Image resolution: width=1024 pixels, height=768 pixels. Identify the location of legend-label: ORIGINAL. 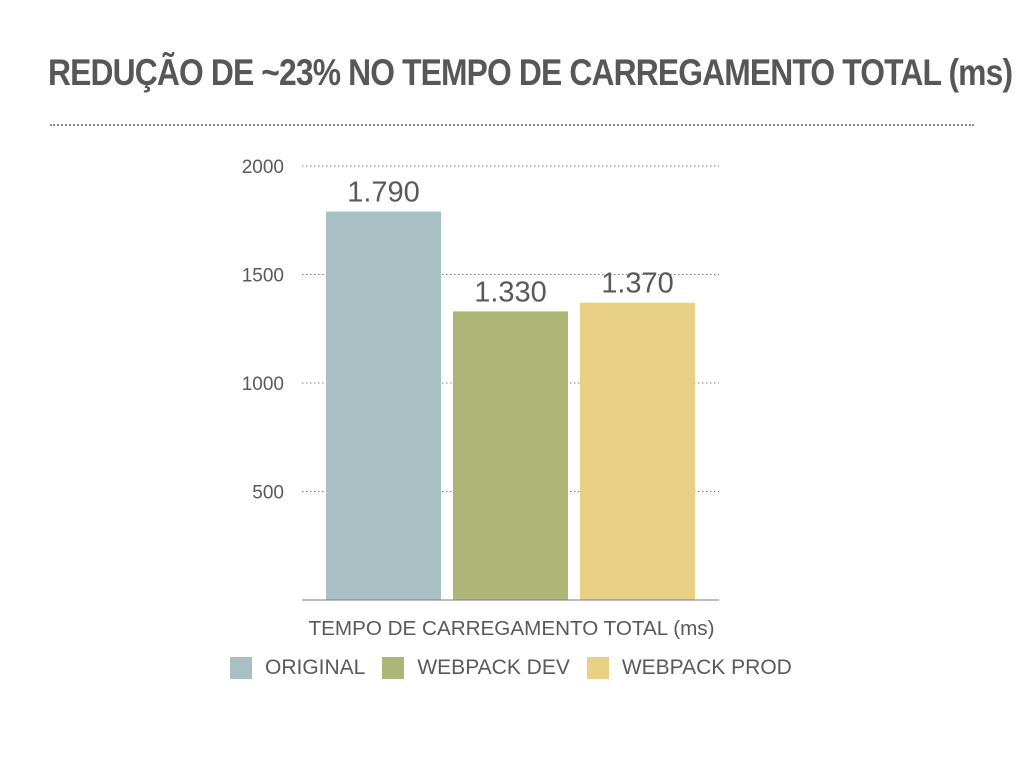
(315, 667).